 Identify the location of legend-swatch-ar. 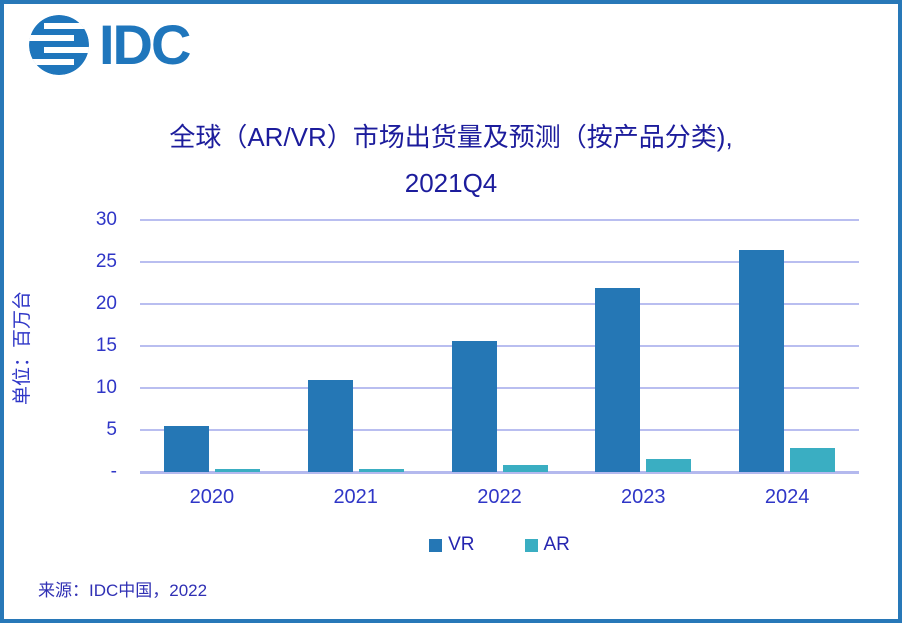
(531, 545).